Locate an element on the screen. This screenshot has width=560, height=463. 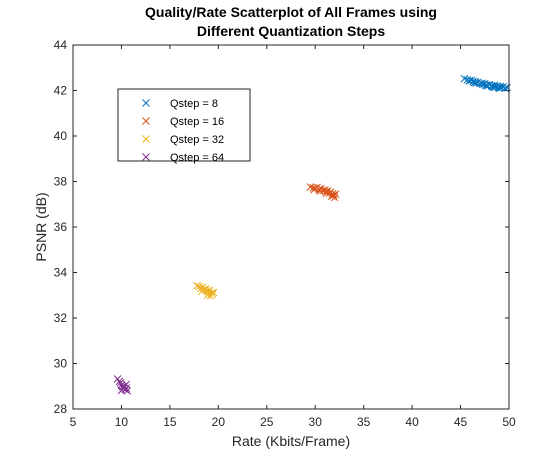
y-tick-label: 36 is located at coordinates (61, 227).